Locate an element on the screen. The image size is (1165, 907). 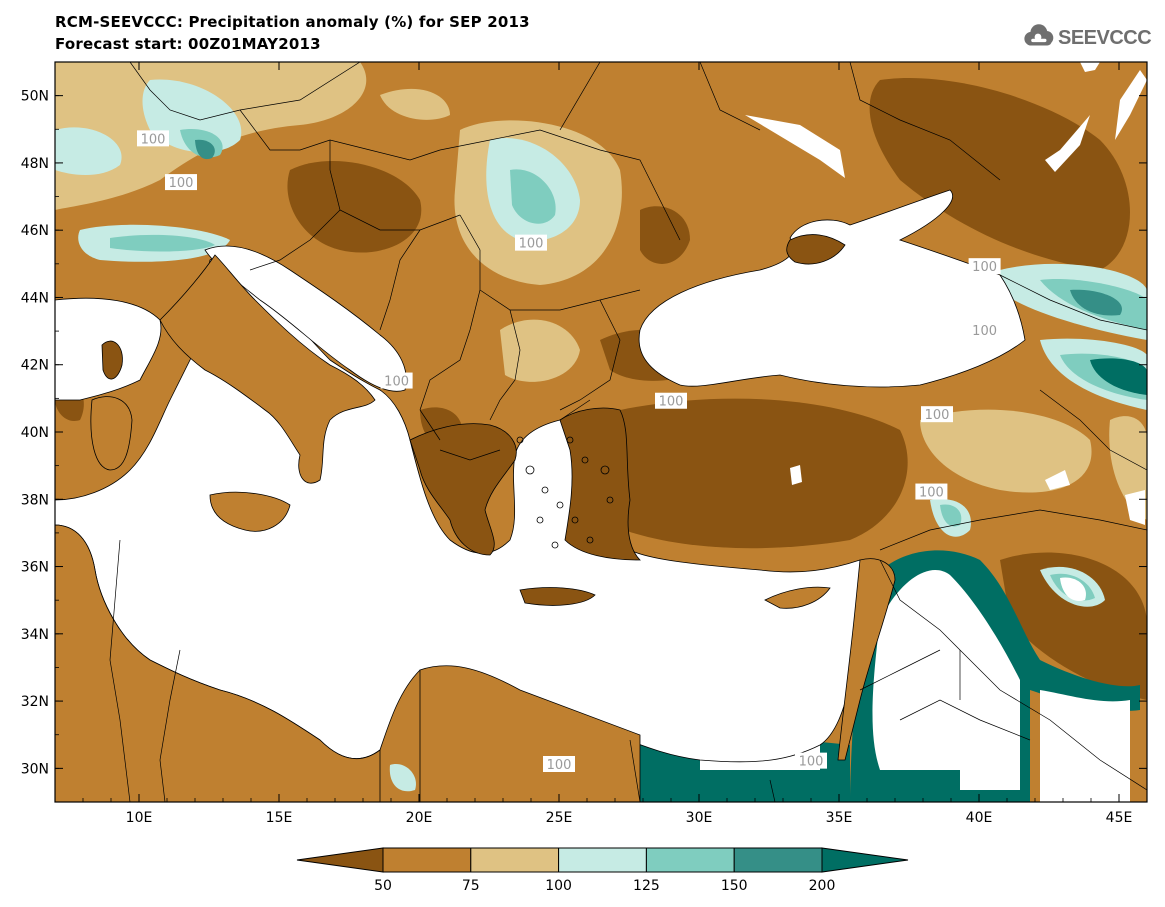
y-tick-label: 36N is located at coordinates (35, 568).